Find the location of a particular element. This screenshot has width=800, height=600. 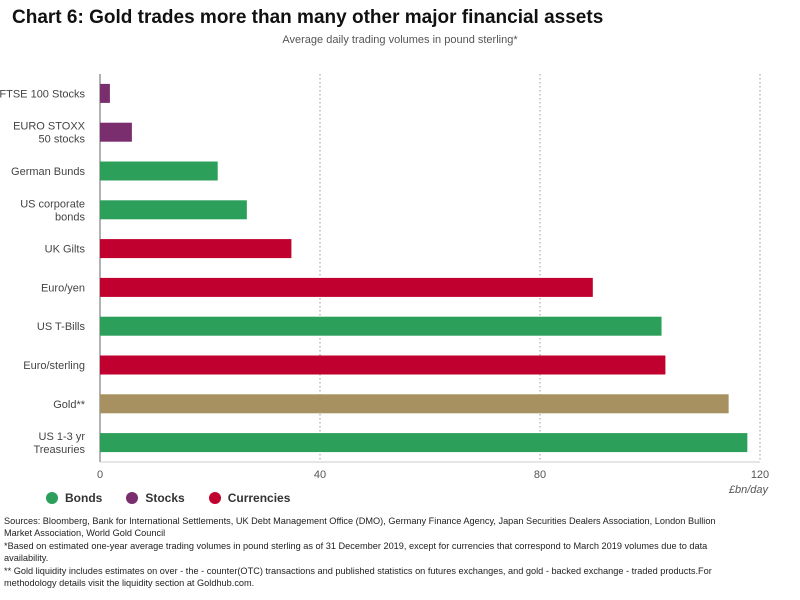

legend-item-bonds: Bonds is located at coordinates (74, 498).